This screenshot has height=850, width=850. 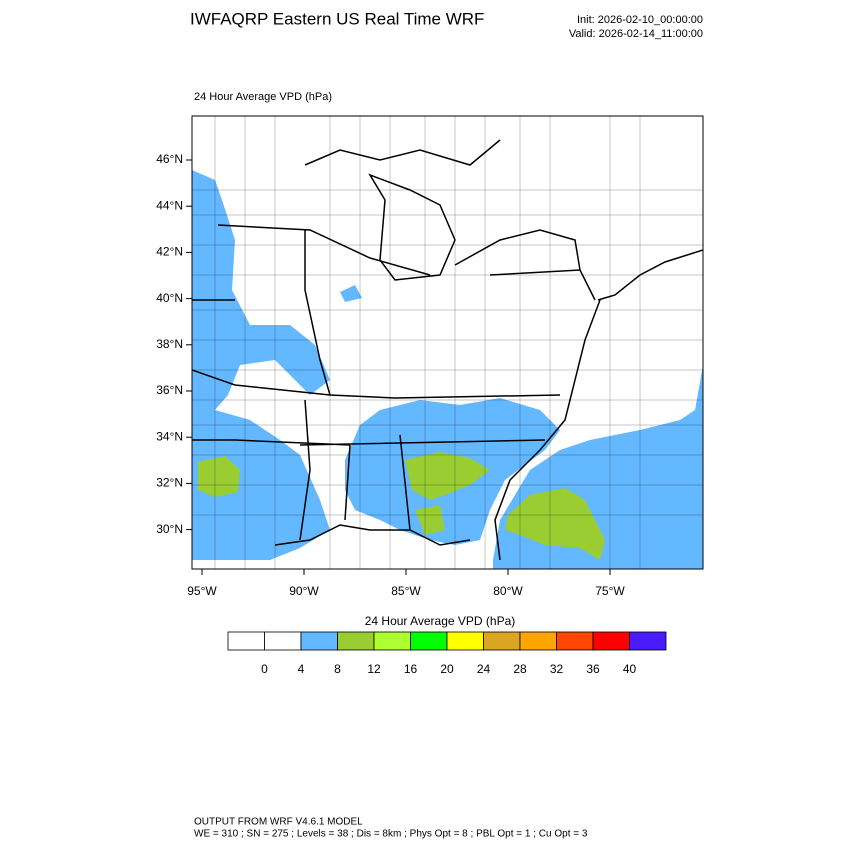 What do you see at coordinates (351, 293) in the screenshot?
I see `vpd-region` at bounding box center [351, 293].